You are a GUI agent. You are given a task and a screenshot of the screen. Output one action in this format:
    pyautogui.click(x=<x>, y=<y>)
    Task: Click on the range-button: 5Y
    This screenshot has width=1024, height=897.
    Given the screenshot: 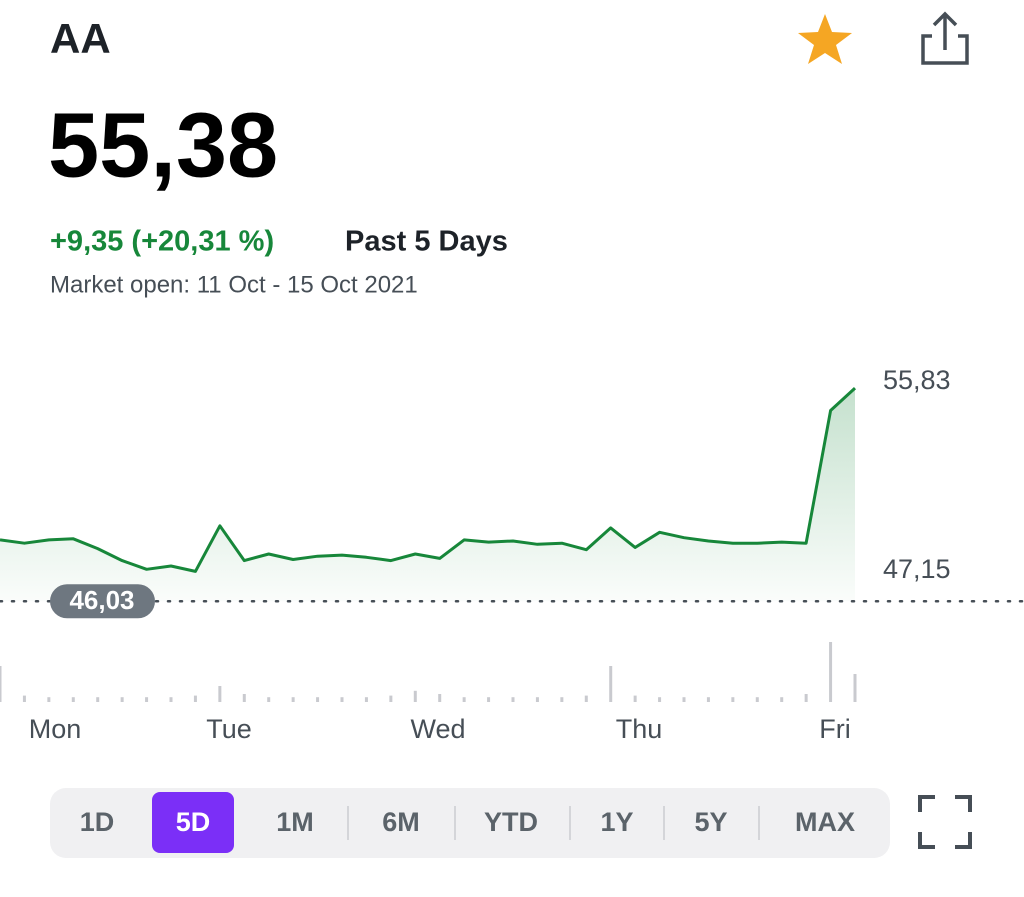 What is the action you would take?
    pyautogui.click(x=710, y=822)
    